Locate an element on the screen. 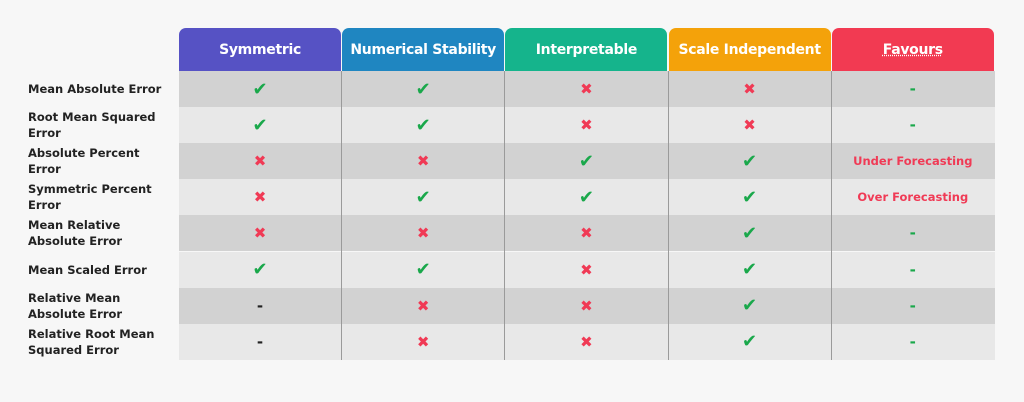 The height and width of the screenshot is (402, 1024). row-label: Absolute Percent Error is located at coordinates (84, 161).